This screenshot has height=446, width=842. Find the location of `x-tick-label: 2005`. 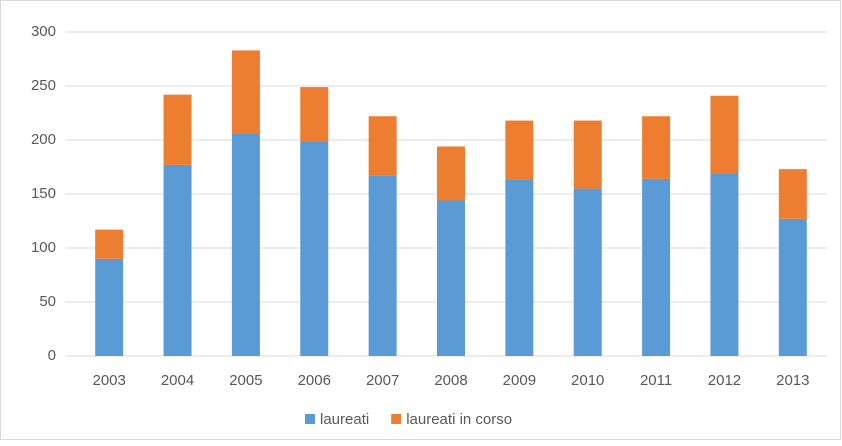

x-tick-label: 2005 is located at coordinates (245, 380).